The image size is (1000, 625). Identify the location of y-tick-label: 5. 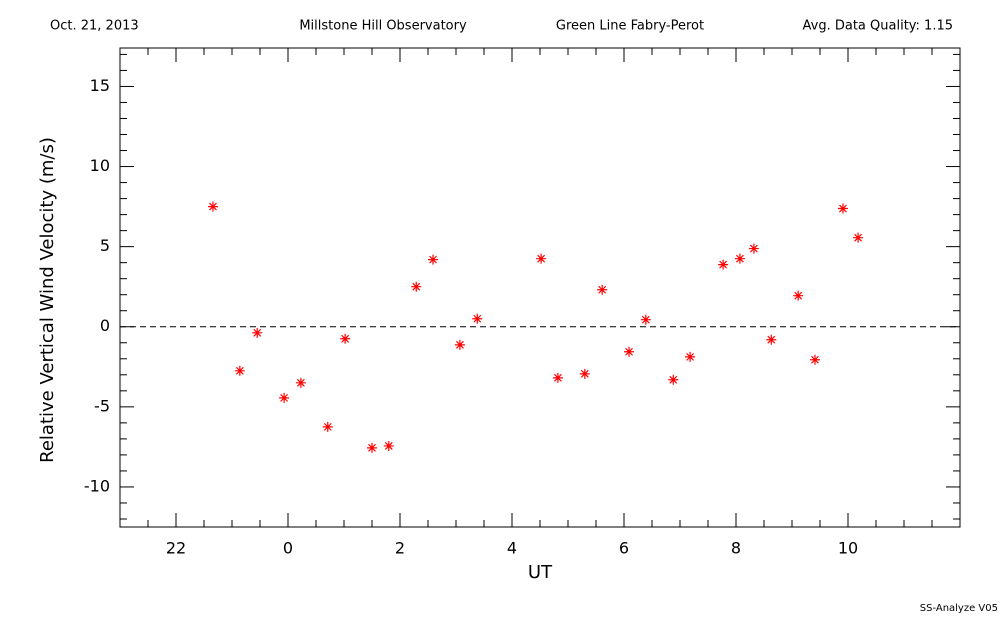
(105, 245).